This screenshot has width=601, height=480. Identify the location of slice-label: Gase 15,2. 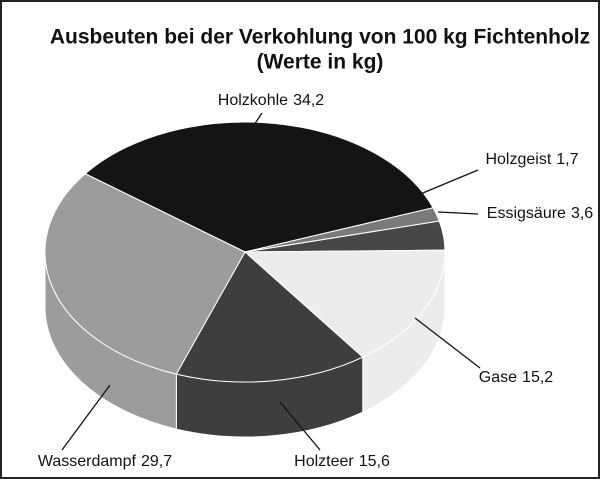
(516, 377).